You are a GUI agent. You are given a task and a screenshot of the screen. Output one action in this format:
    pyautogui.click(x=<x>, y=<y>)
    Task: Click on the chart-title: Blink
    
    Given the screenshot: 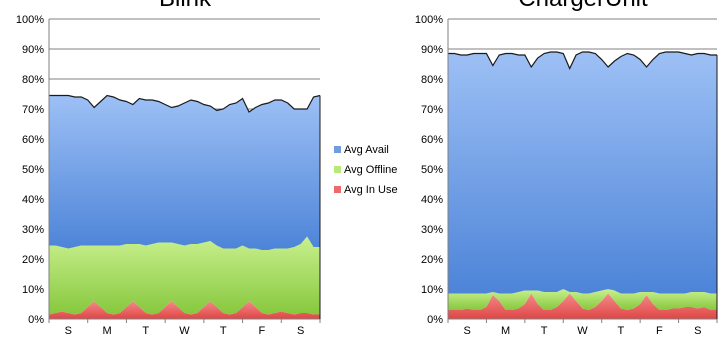 What is the action you would take?
    pyautogui.click(x=185, y=6)
    